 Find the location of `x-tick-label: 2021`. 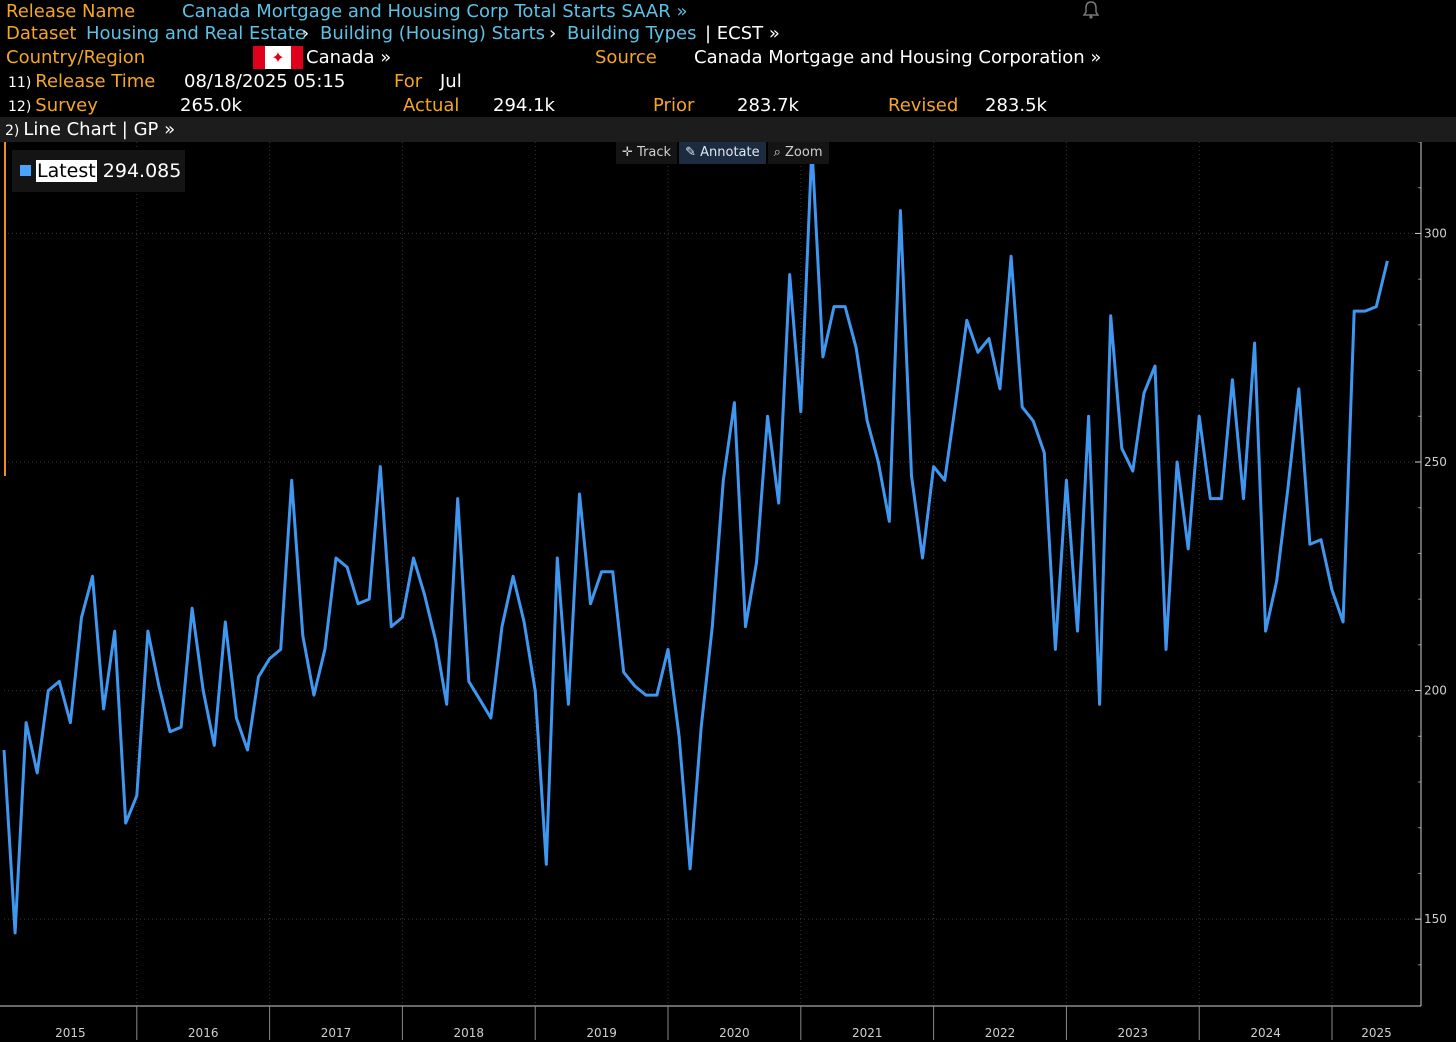

x-tick-label: 2021 is located at coordinates (867, 1033).